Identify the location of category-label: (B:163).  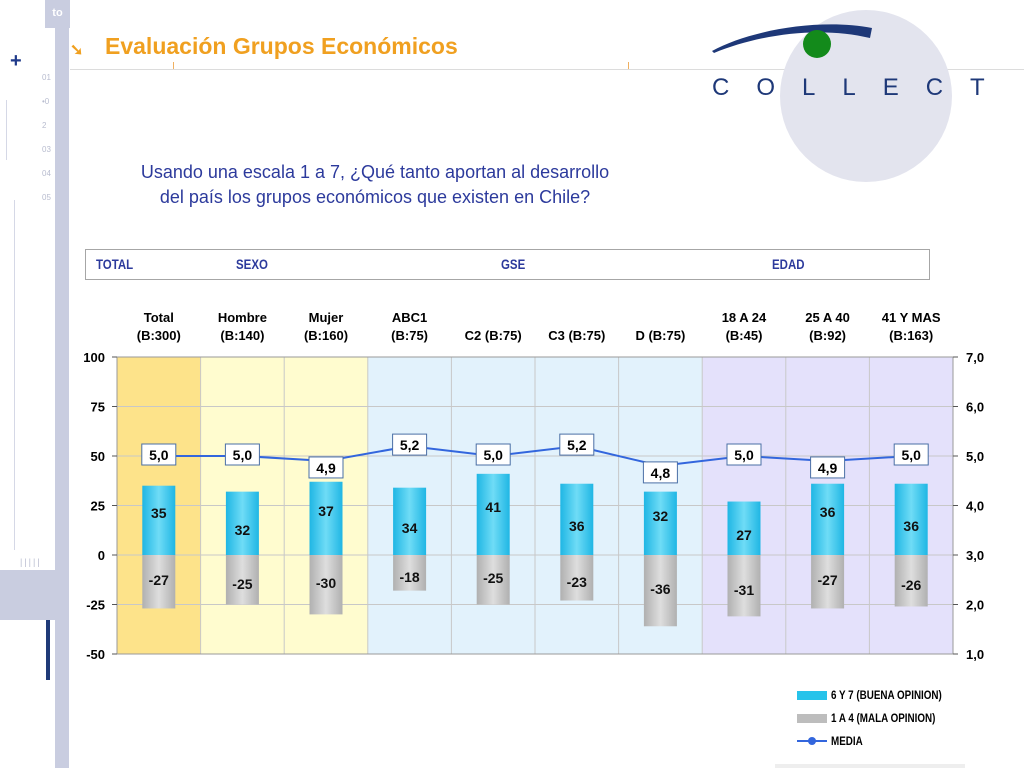
(911, 335).